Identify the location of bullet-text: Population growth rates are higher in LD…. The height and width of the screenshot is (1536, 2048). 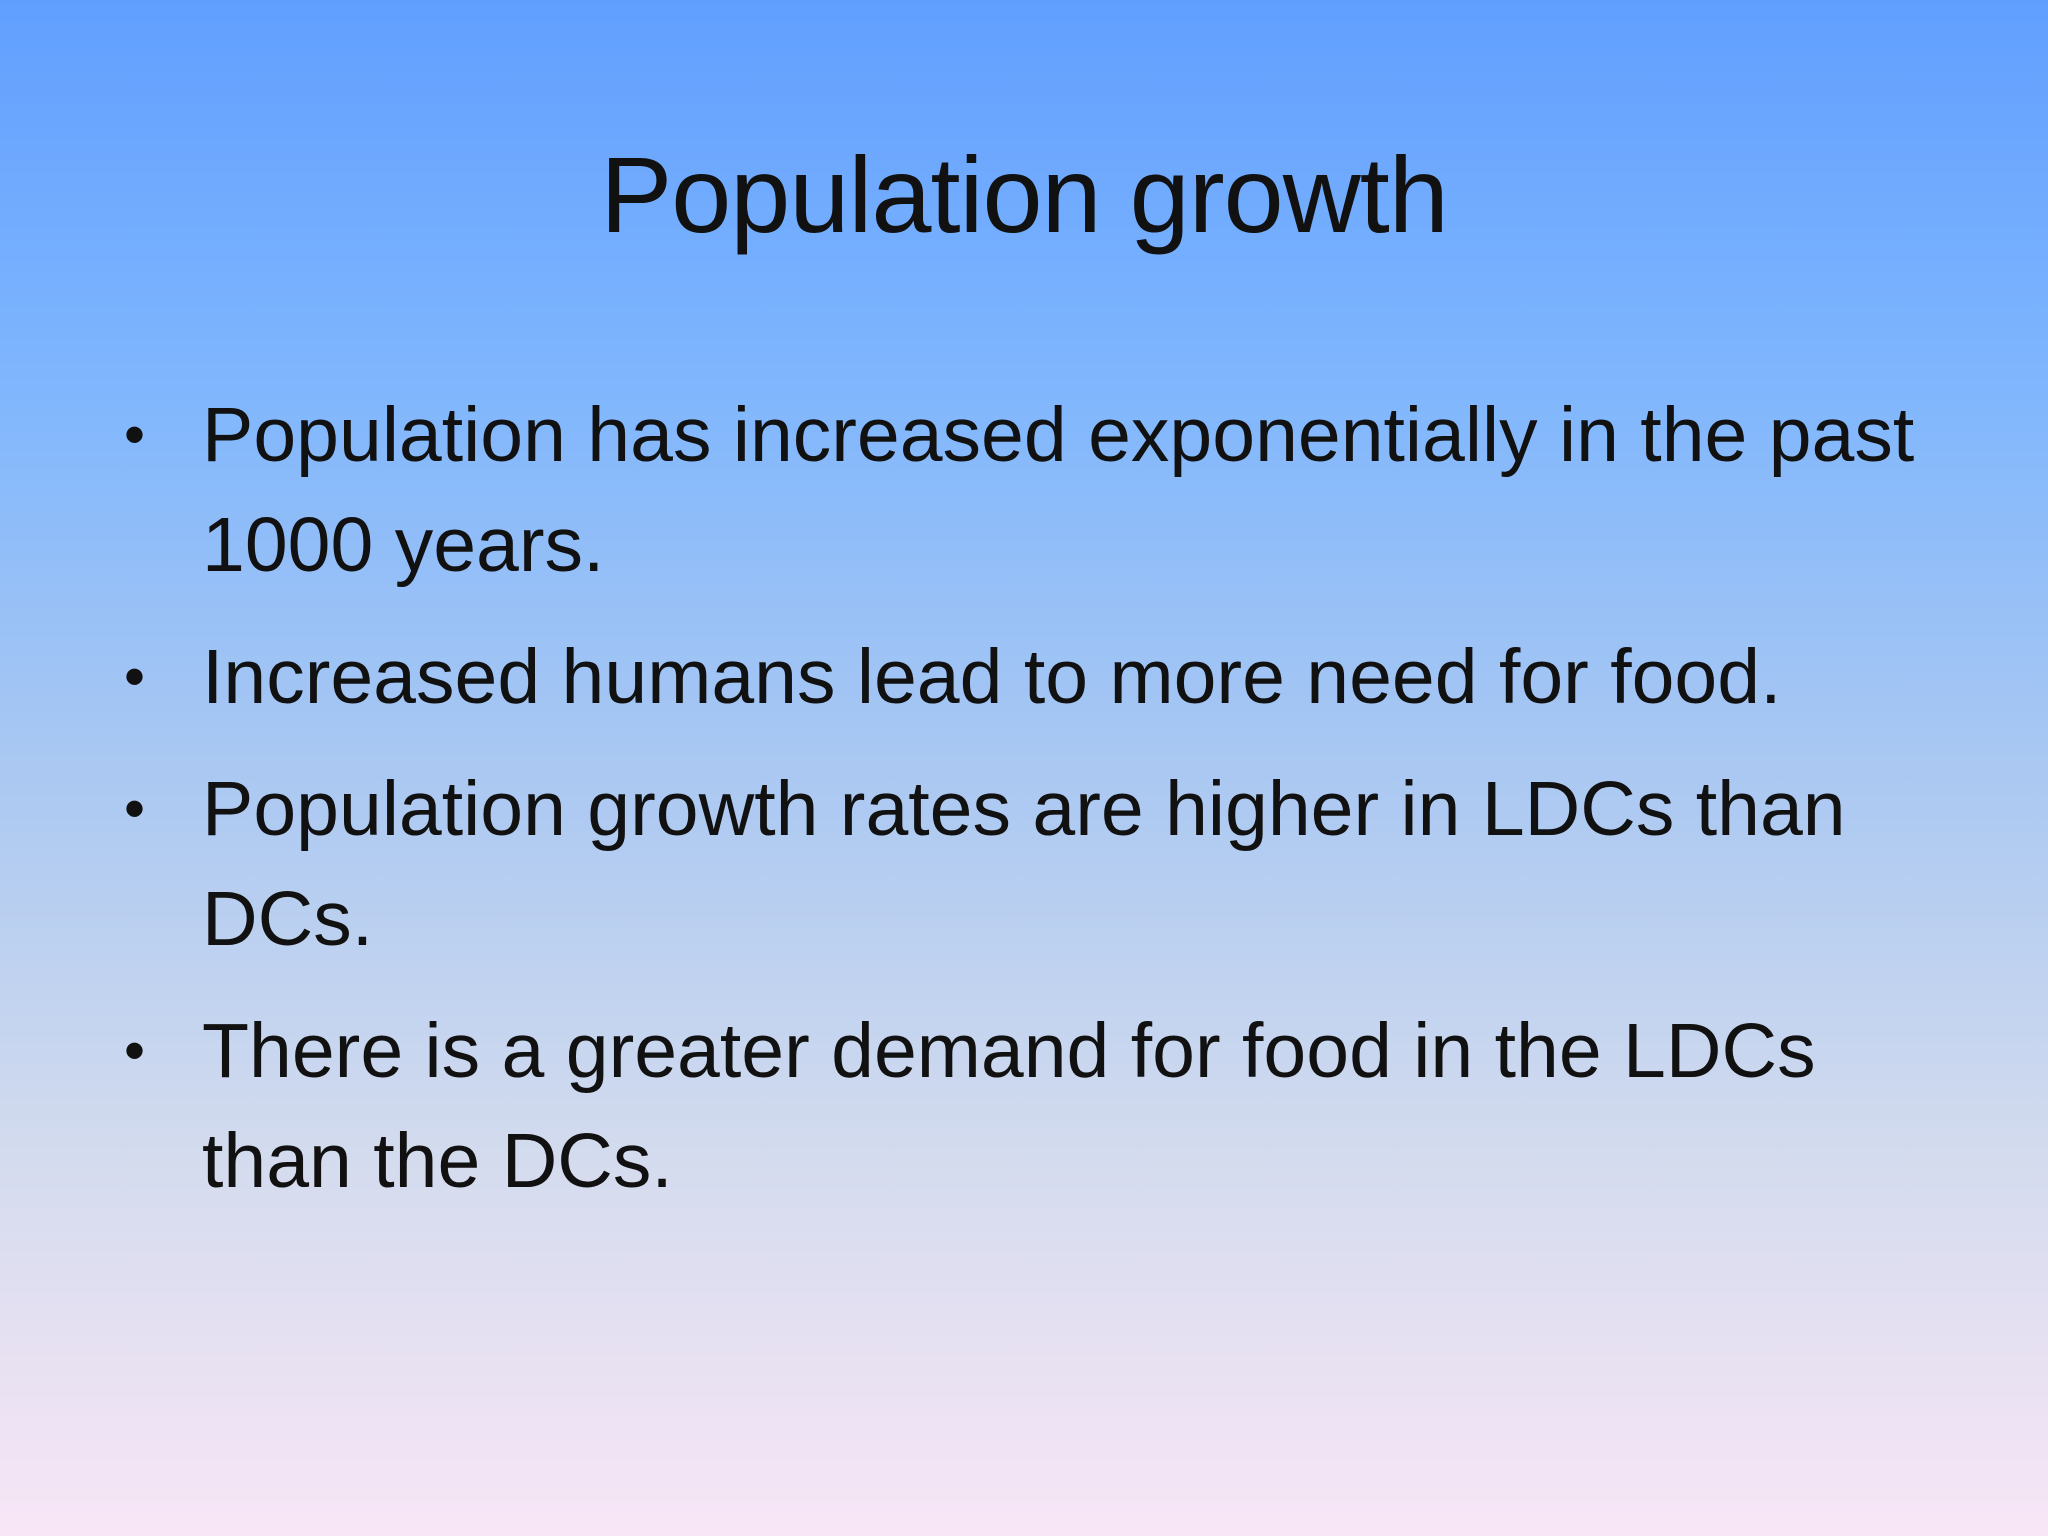
(1024, 864).